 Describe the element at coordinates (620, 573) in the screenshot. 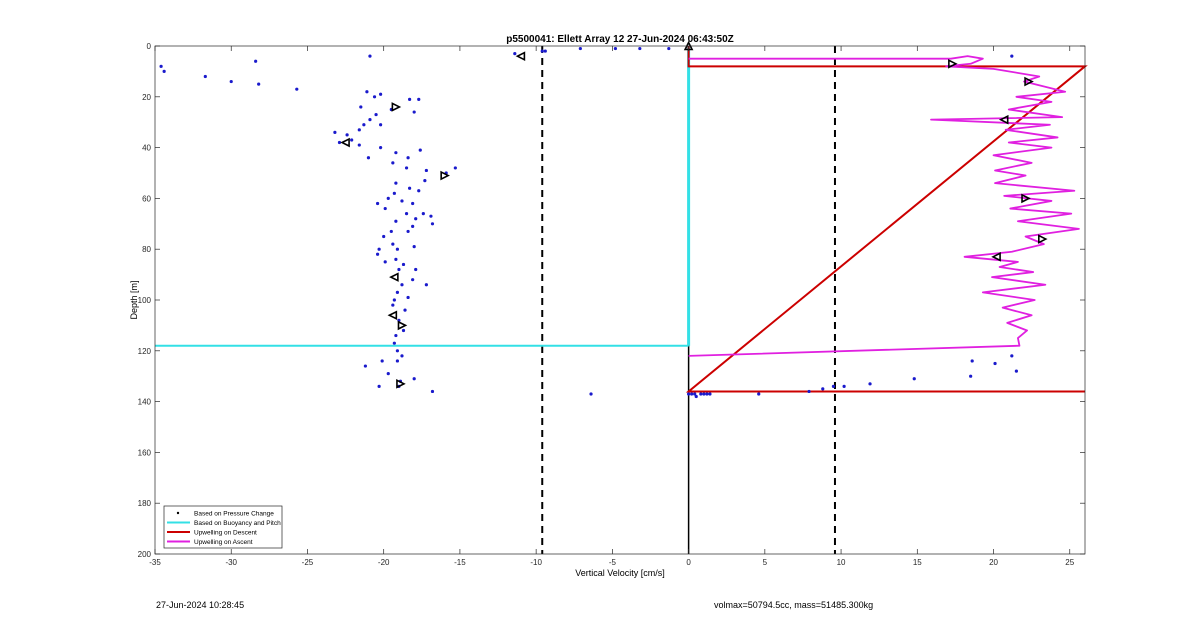

I see `x-axis-label: Vertical Velocity [cm/s]` at that location.